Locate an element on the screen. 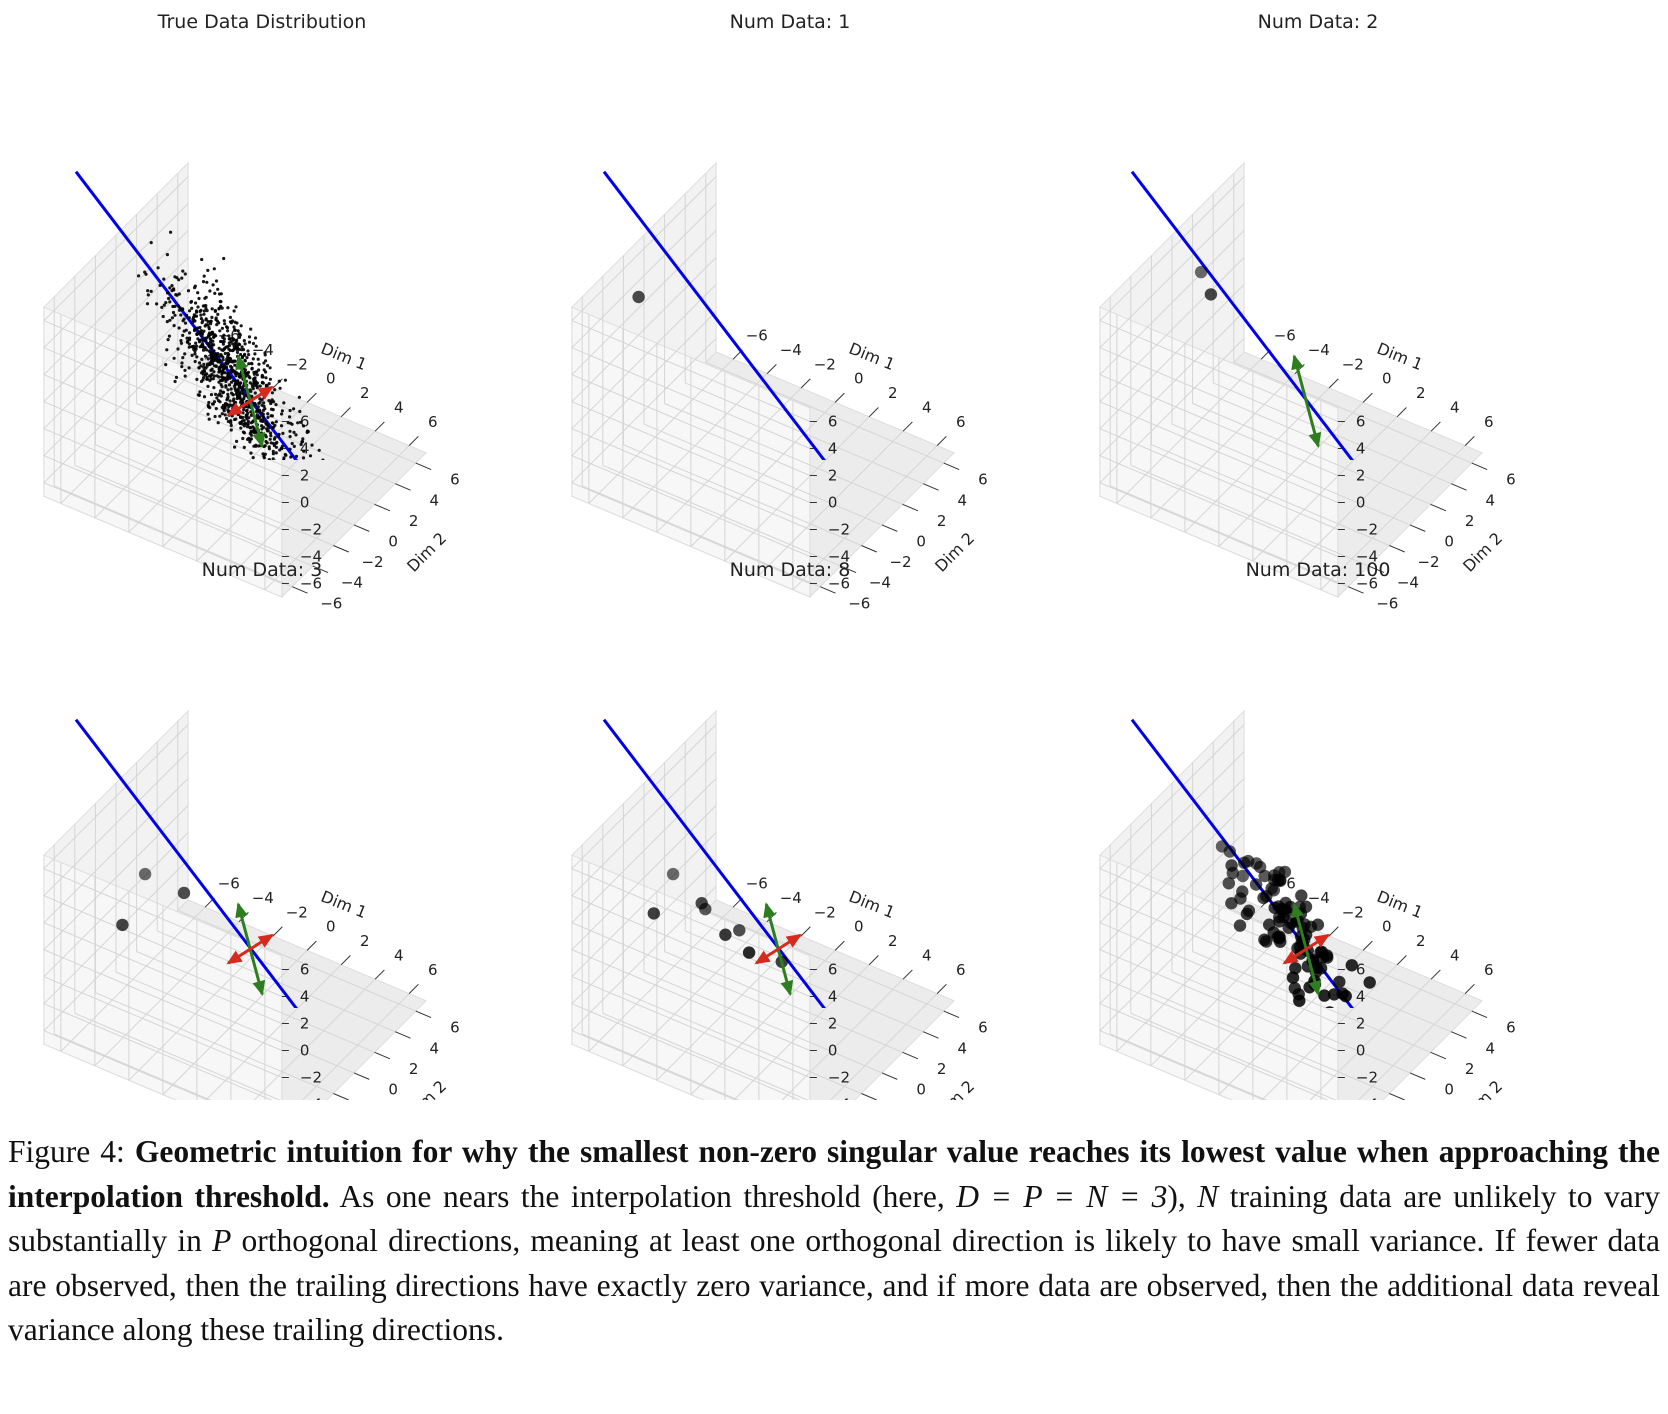 The image size is (1668, 1414). gridlines is located at coordinates (757, 382).